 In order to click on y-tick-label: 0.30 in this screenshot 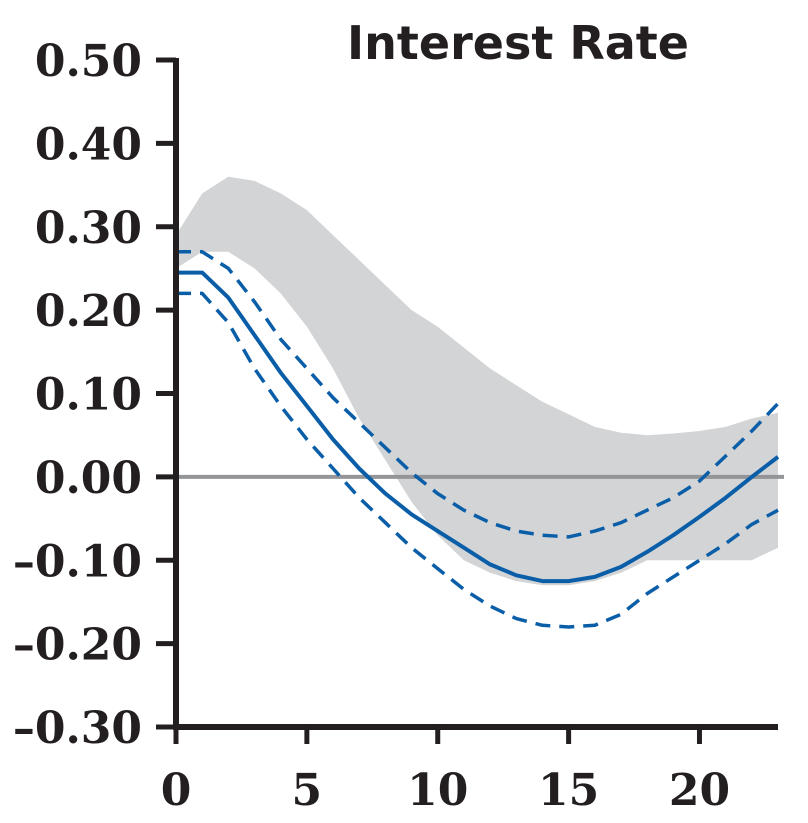, I will do `click(88, 228)`.